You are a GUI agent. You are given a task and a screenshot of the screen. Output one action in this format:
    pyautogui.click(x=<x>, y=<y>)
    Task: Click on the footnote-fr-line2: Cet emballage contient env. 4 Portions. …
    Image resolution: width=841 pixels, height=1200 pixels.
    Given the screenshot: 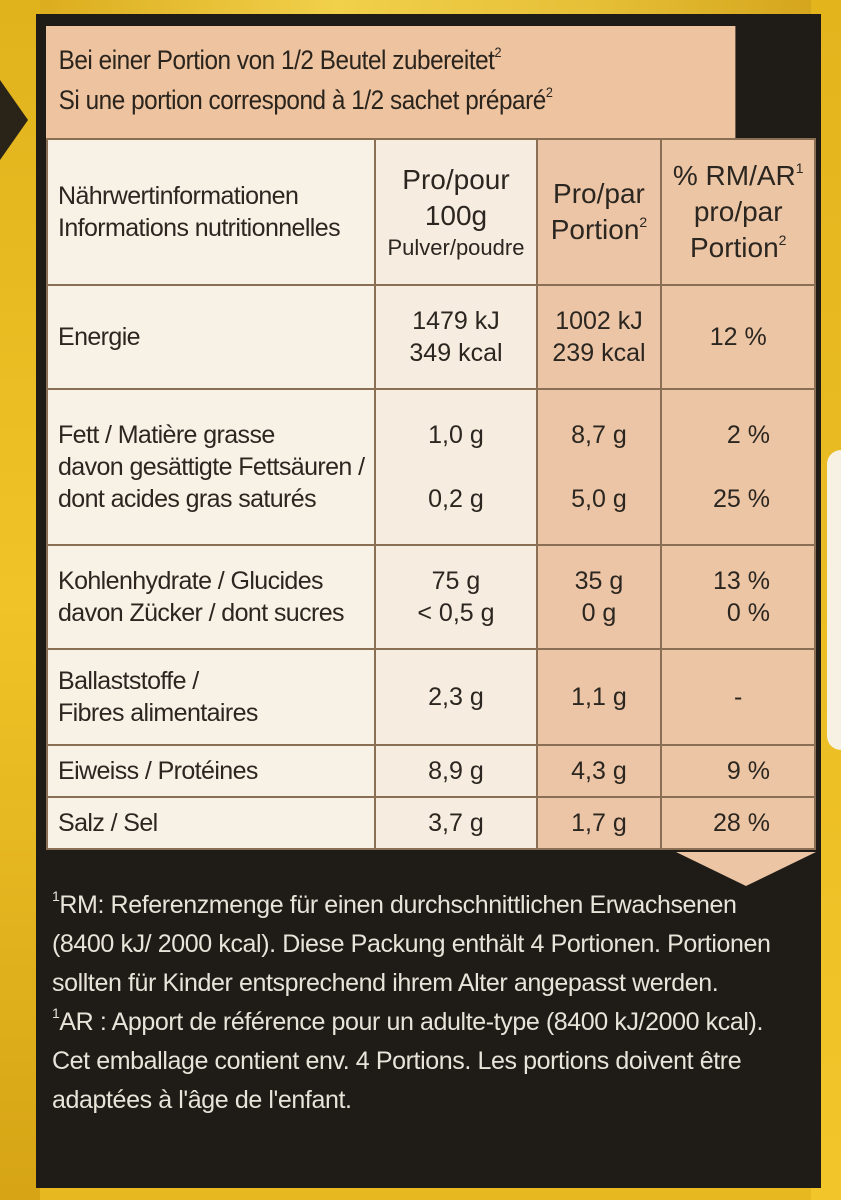 What is the action you would take?
    pyautogui.click(x=397, y=1061)
    